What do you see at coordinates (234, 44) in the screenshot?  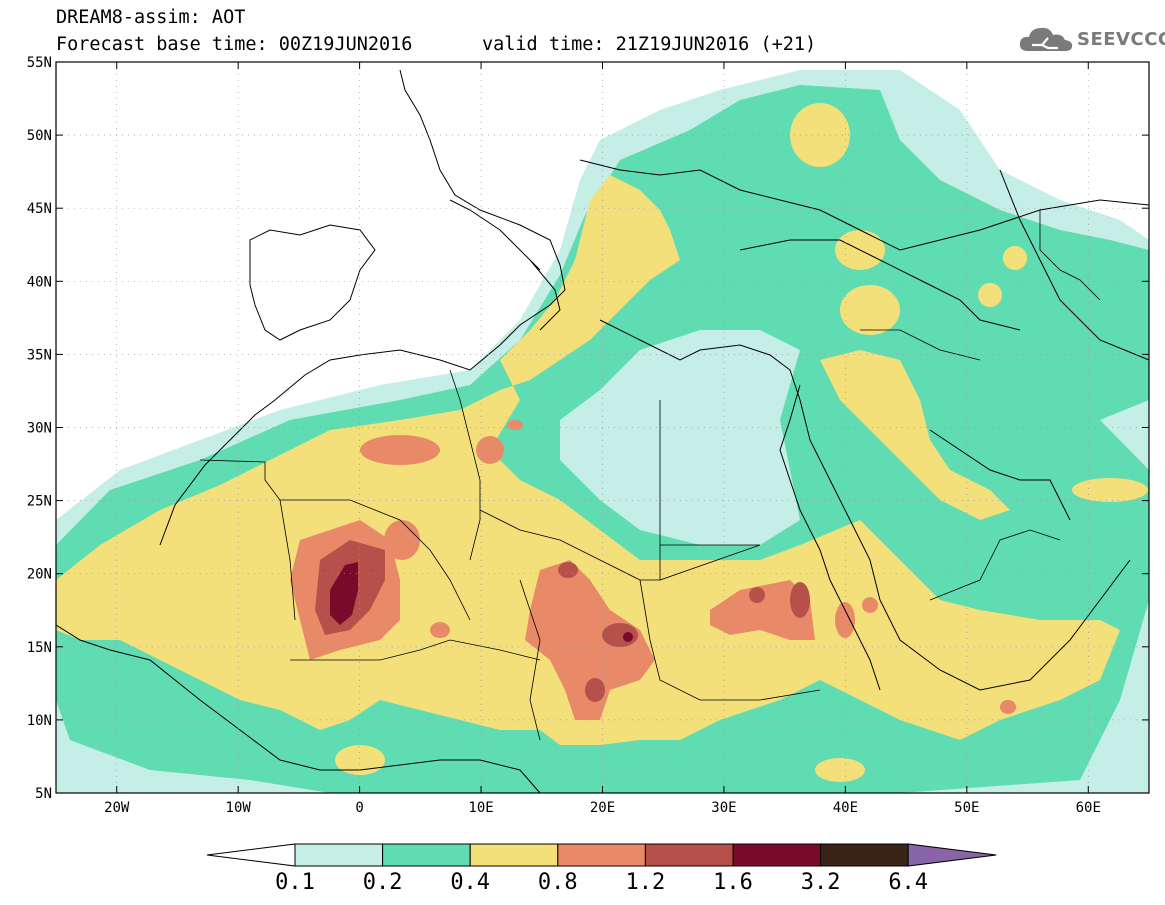 I see `forecast-base-time: Forecast base time: 00Z19JUN2016` at bounding box center [234, 44].